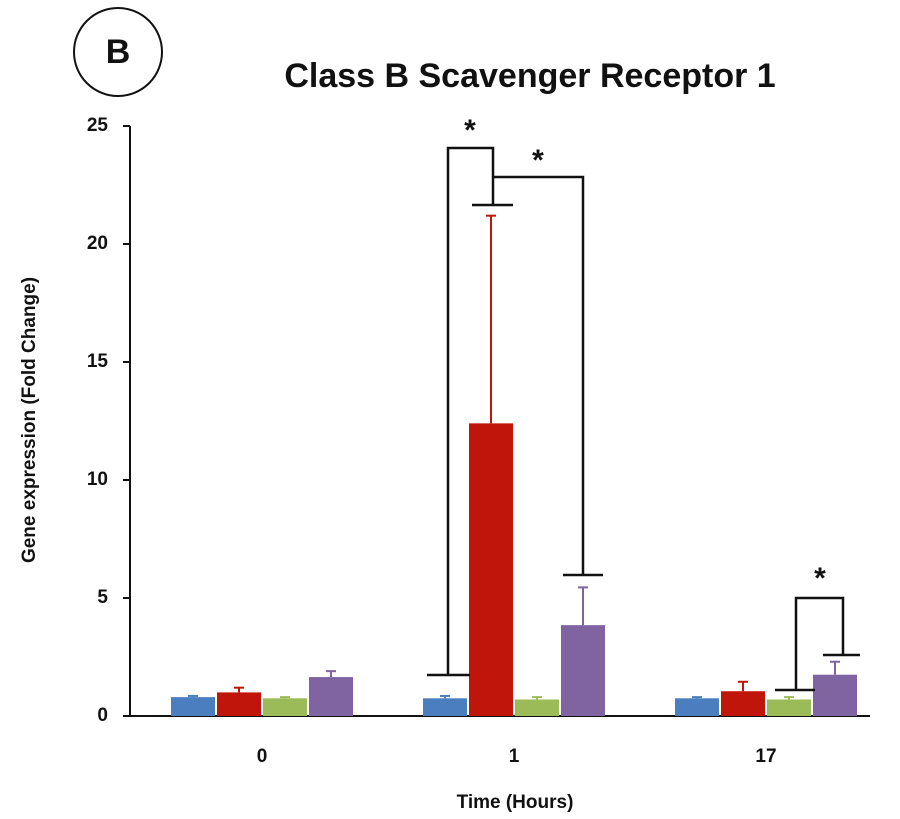  Describe the element at coordinates (98, 125) in the screenshot. I see `y-tick-label: 25` at that location.